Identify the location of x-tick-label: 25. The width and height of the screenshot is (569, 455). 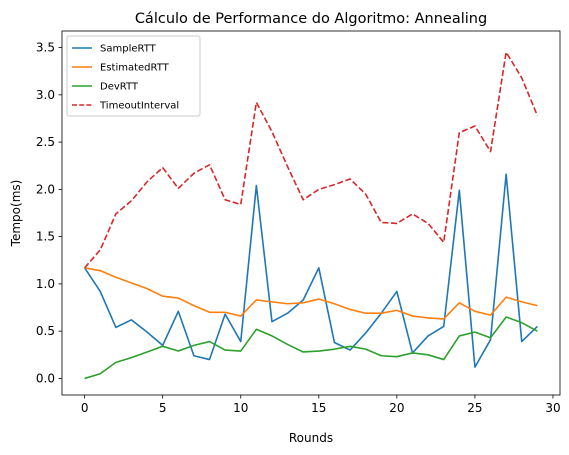
(474, 408).